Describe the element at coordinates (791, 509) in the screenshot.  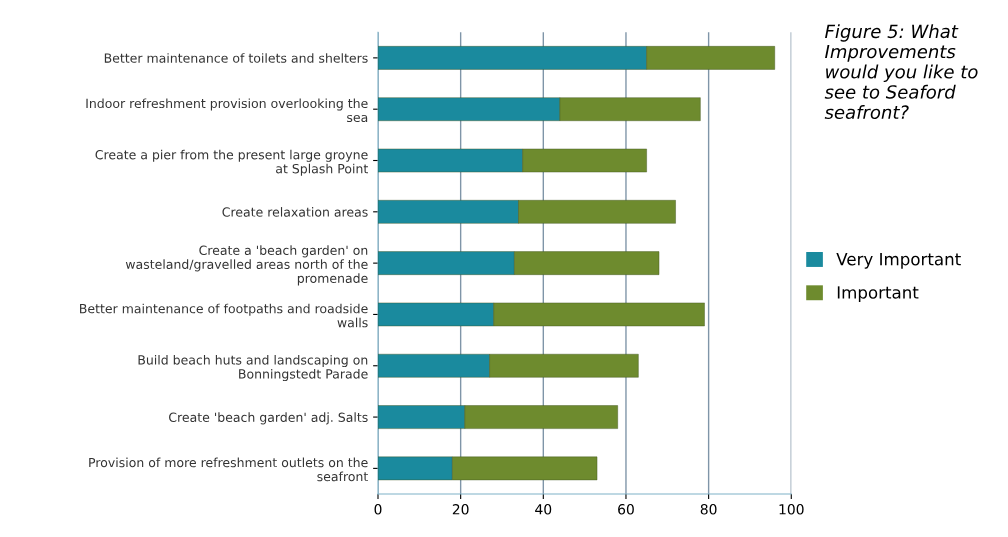
I see `x-tick-label: 100` at that location.